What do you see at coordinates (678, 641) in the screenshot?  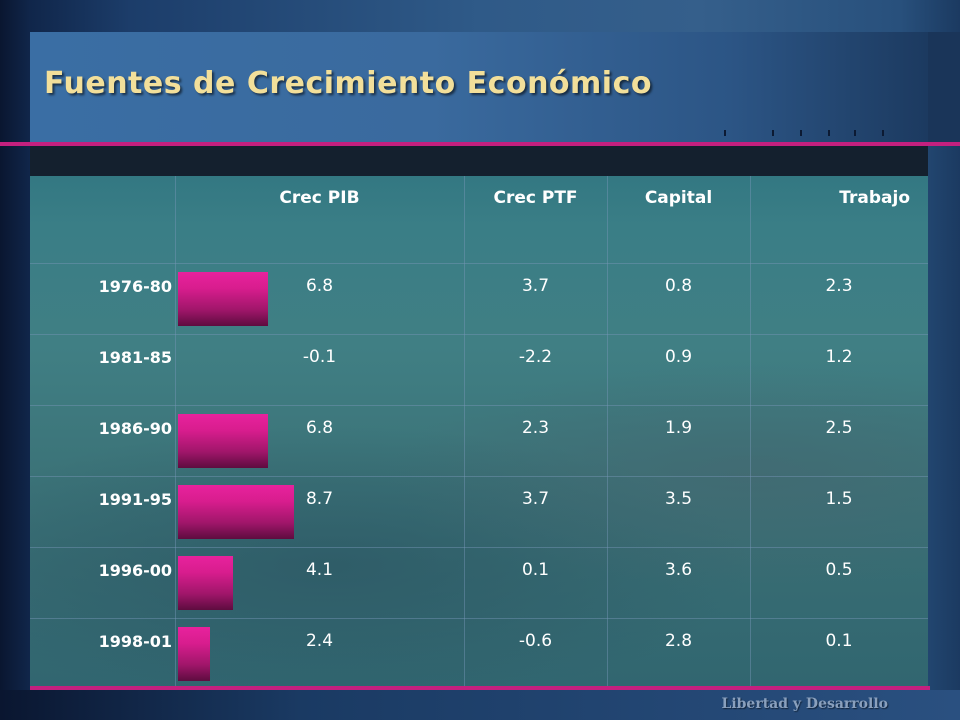 I see `cell-capital: 2.8` at bounding box center [678, 641].